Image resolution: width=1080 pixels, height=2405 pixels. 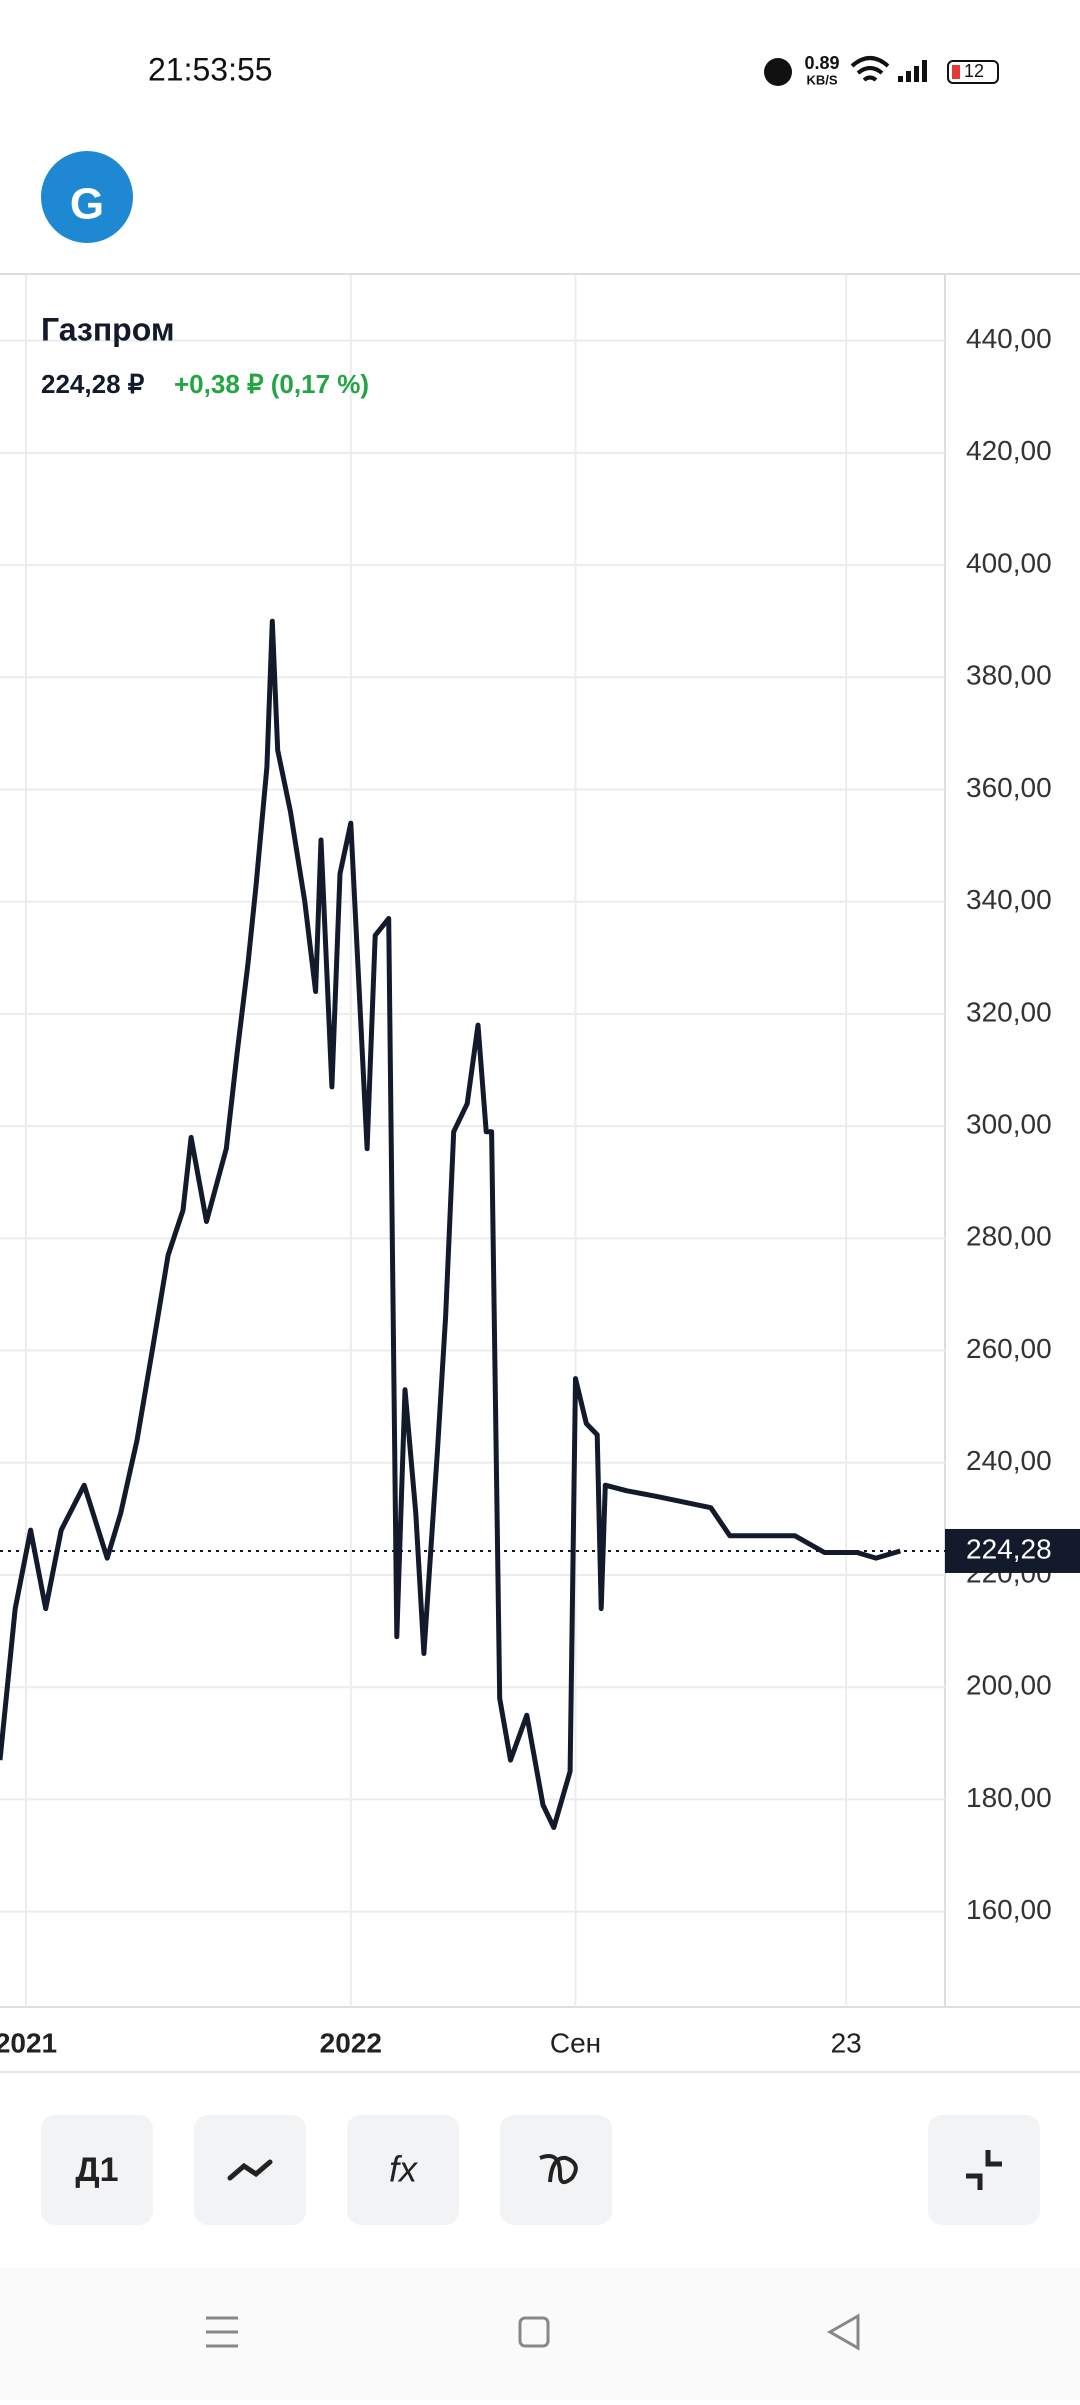 What do you see at coordinates (1009, 1685) in the screenshot?
I see `y-tick-label: 200,00` at bounding box center [1009, 1685].